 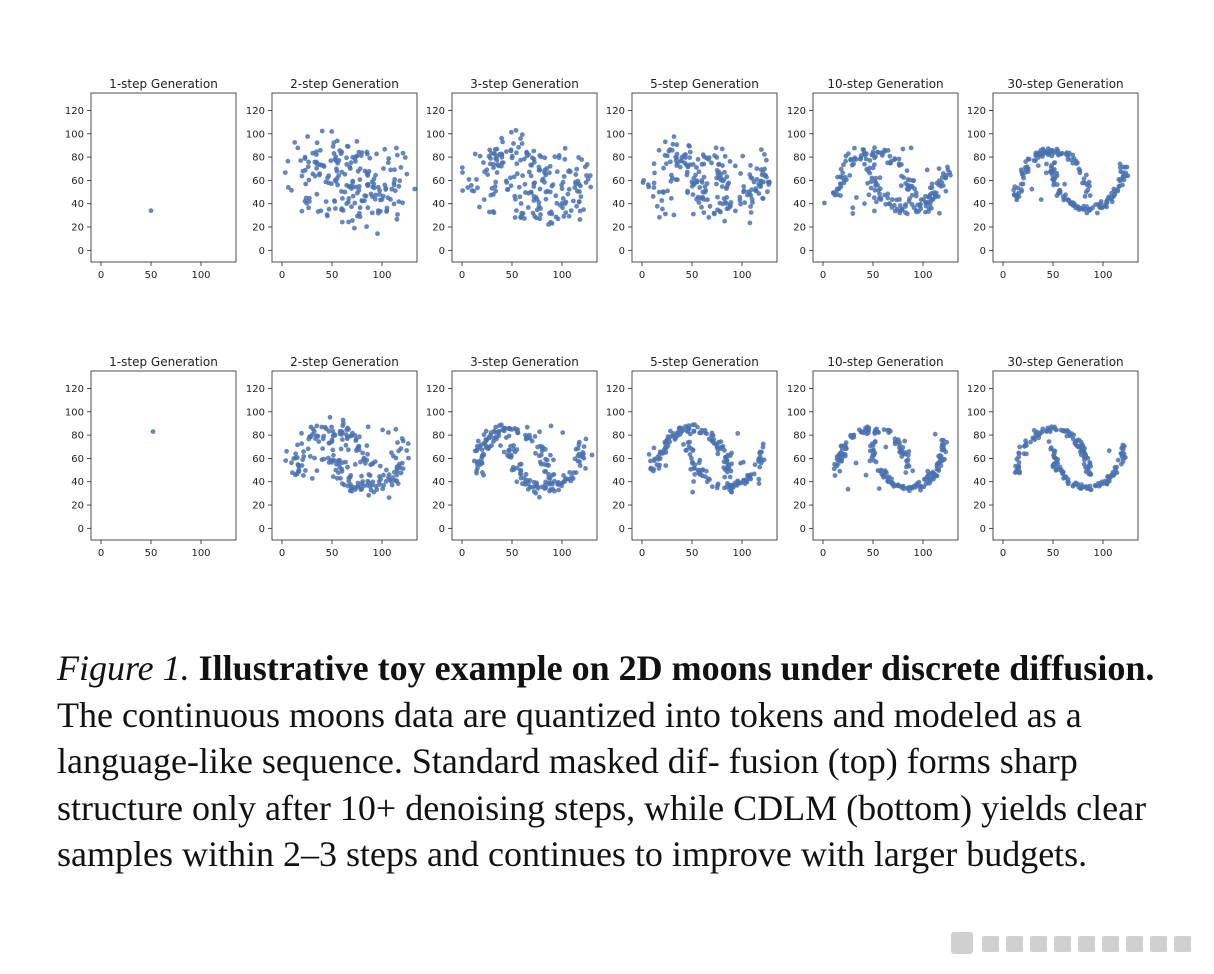 I want to click on plot-frame, so click(x=344, y=177).